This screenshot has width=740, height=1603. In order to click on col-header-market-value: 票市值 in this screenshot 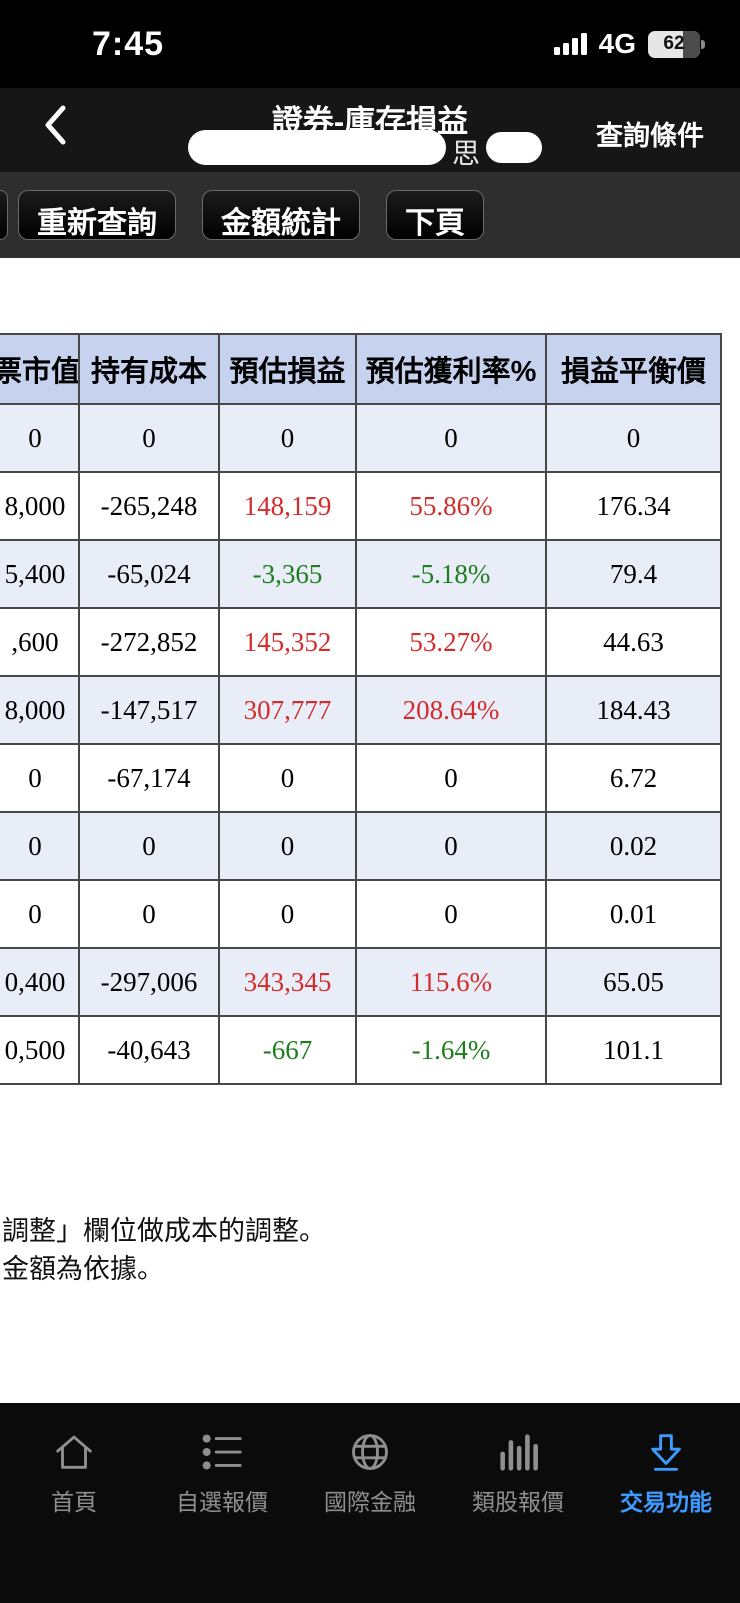, I will do `click(40, 369)`.